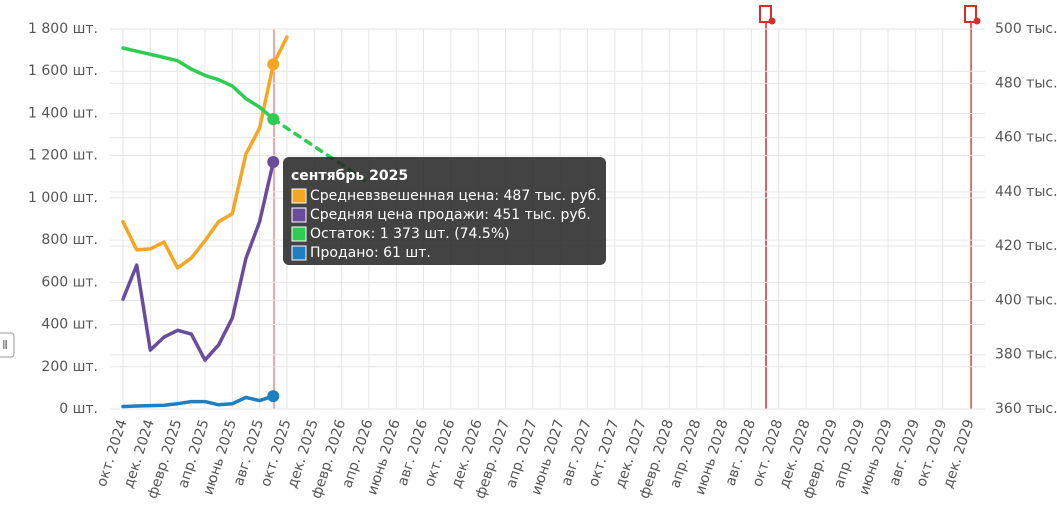 The width and height of the screenshot is (1057, 509). What do you see at coordinates (1026, 83) in the screenshot?
I see `y2-tick-label: 480 тыс.` at bounding box center [1026, 83].